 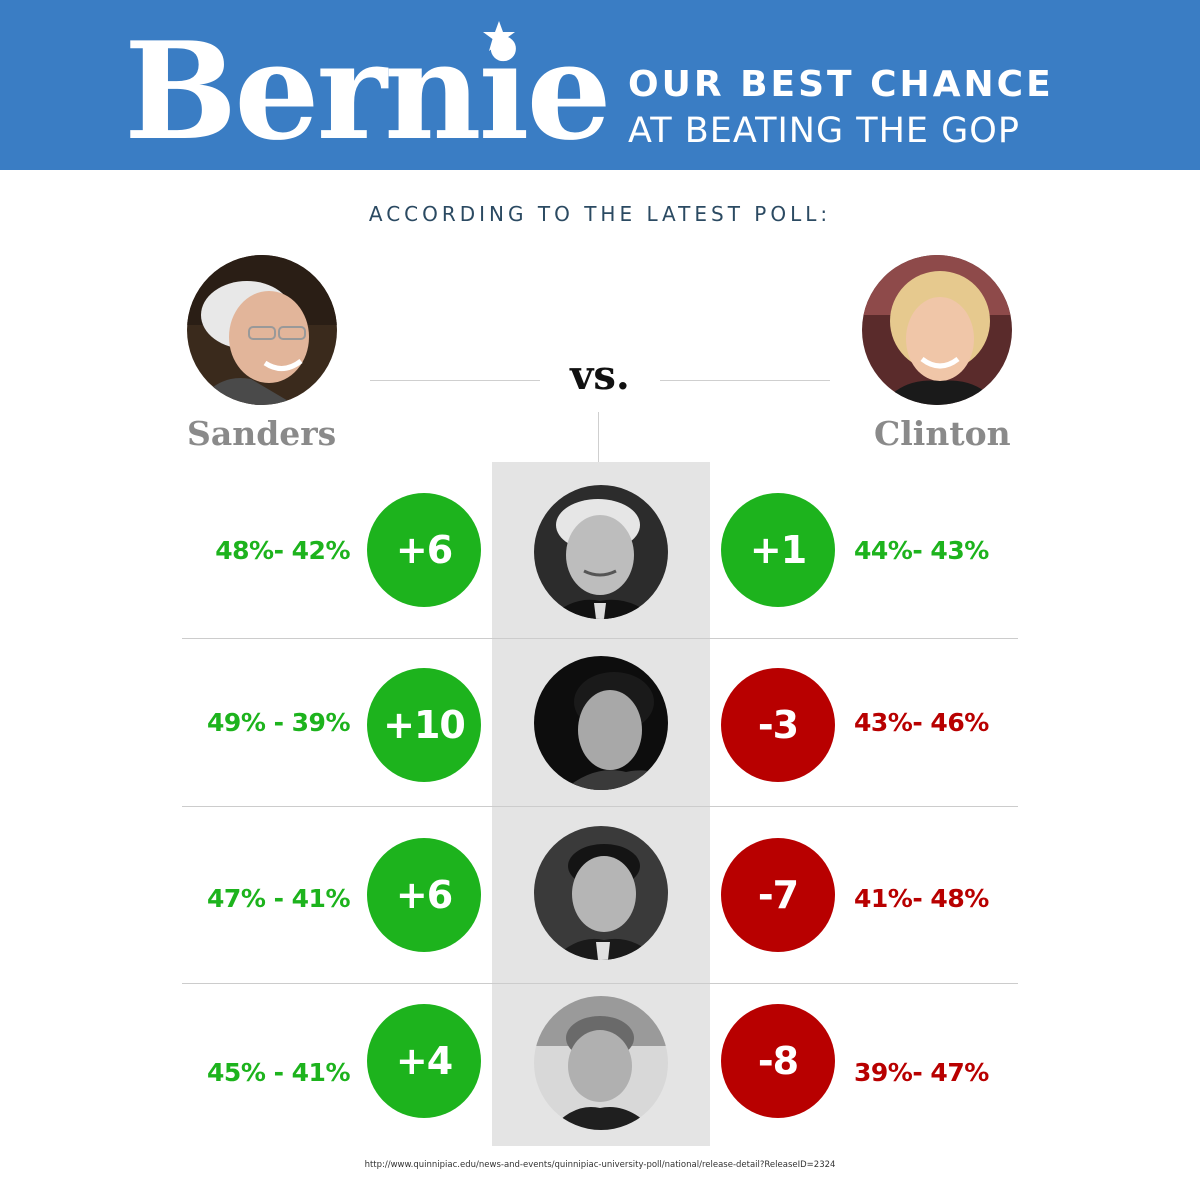 I want to click on sanders-poll-result: 47% - 41%, so click(x=278, y=898).